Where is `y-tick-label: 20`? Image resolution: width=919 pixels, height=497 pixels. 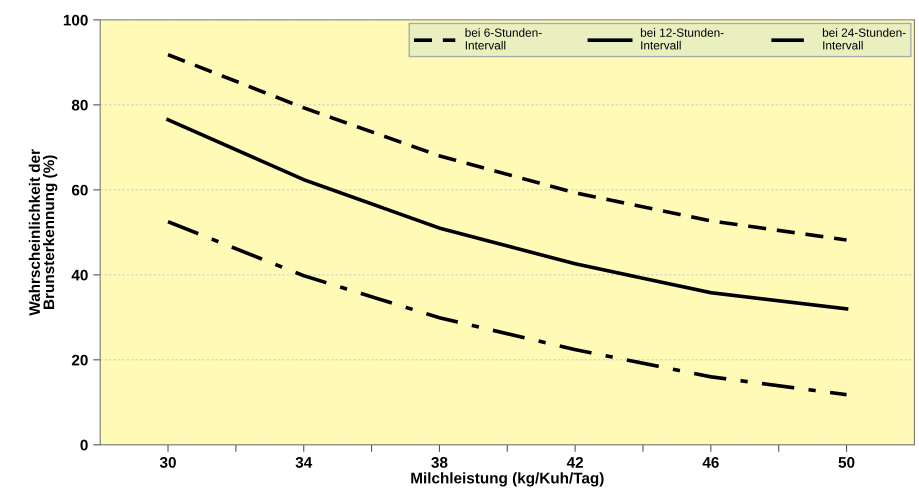
y-tick-label: 20 is located at coordinates (80, 360).